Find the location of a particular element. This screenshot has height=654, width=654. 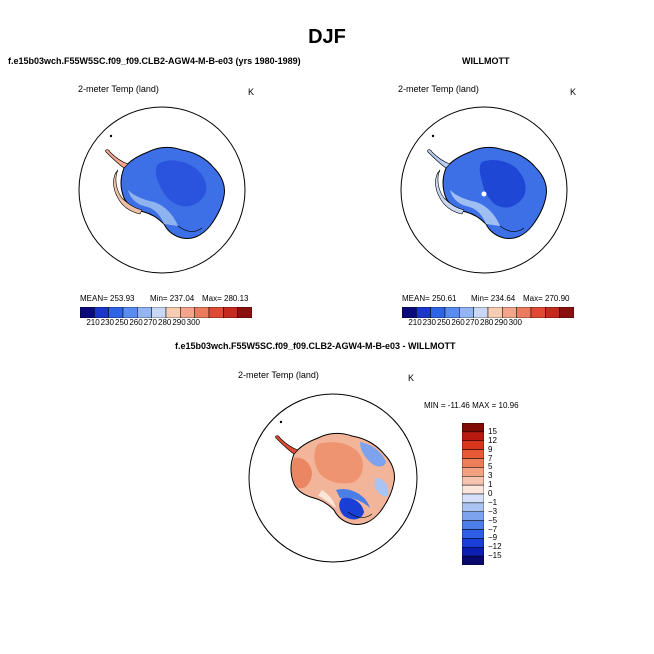

colorbar-tick-label: 0 is located at coordinates (490, 493).